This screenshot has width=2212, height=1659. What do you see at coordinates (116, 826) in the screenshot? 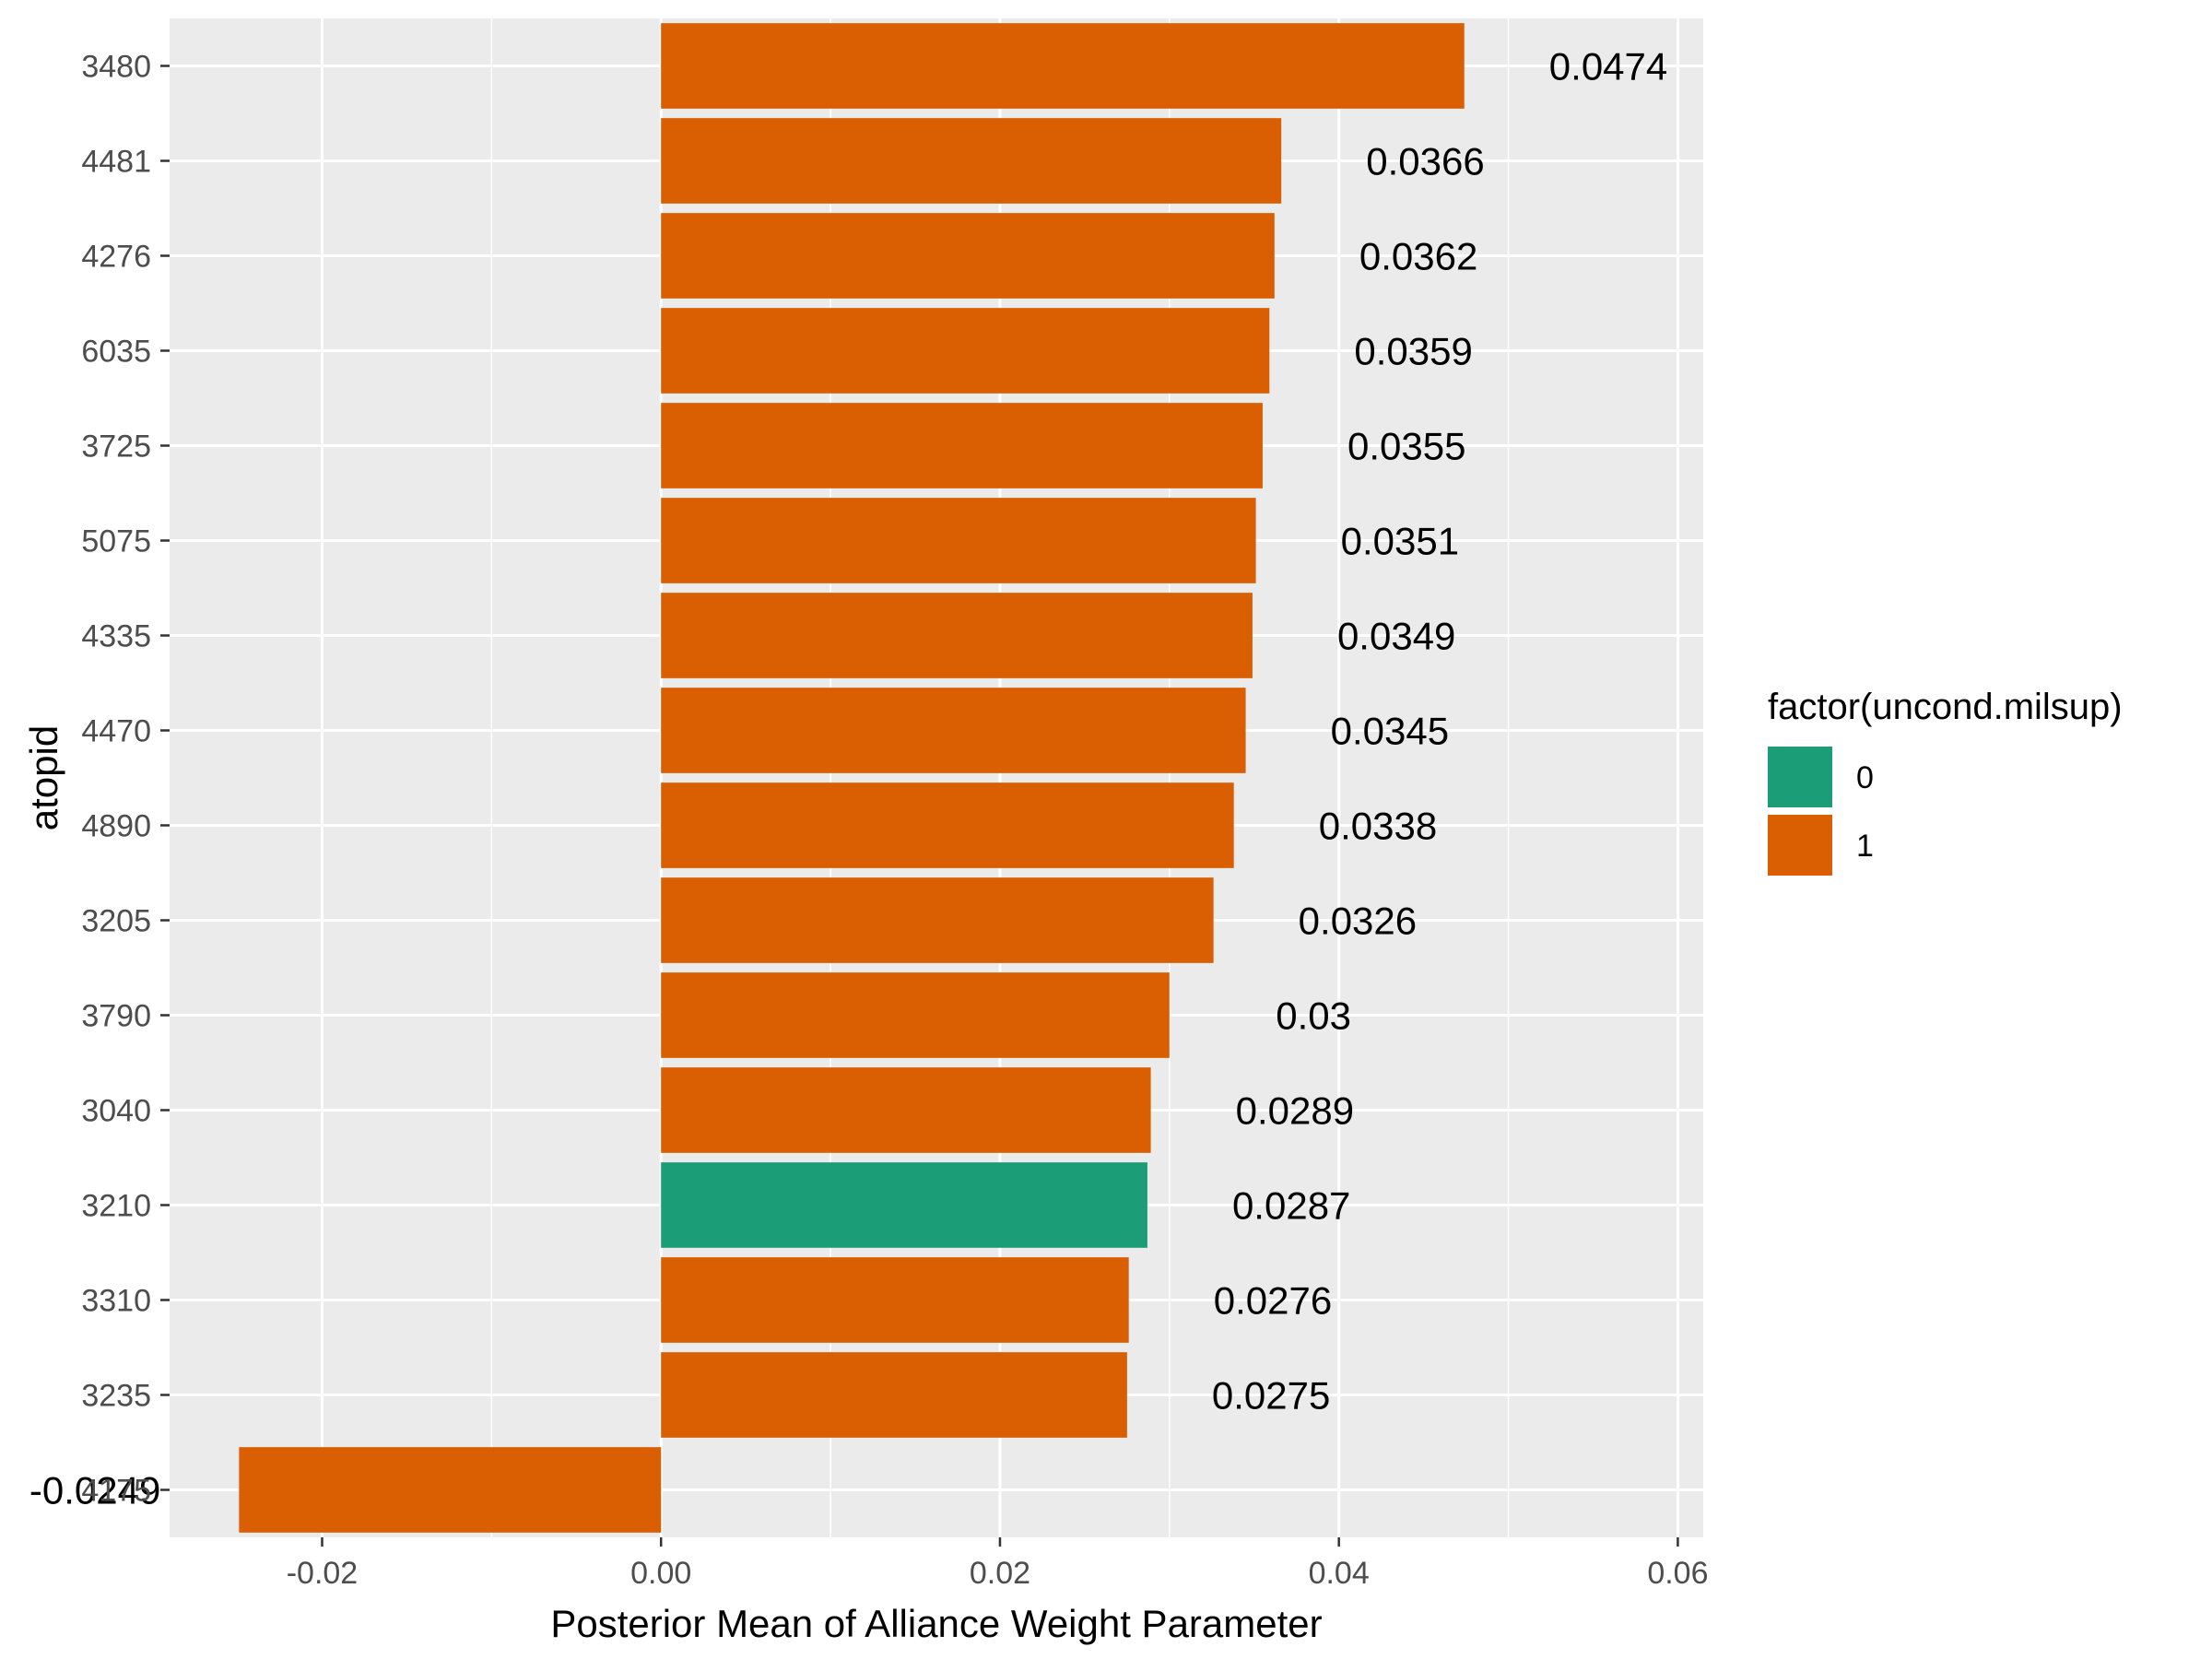
I see `y-tick-label-4890: 4890` at bounding box center [116, 826].